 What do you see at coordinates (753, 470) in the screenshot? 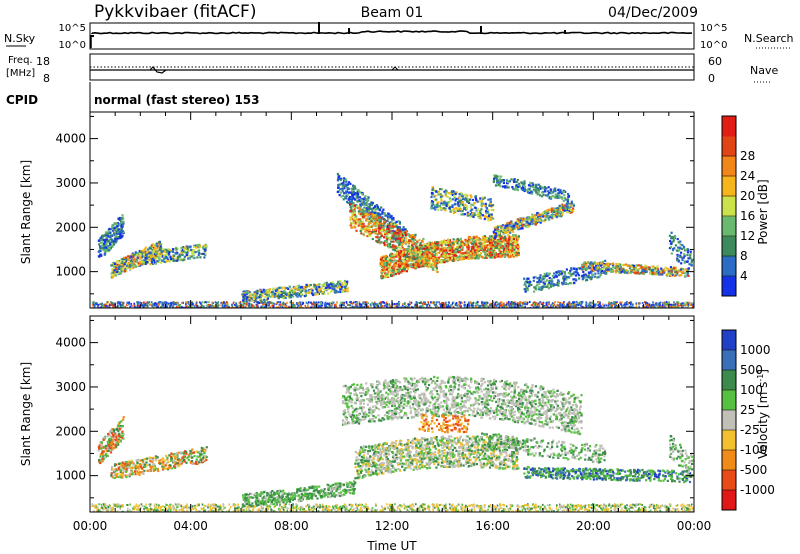
I see `colorbar-tick-label: -500` at bounding box center [753, 470].